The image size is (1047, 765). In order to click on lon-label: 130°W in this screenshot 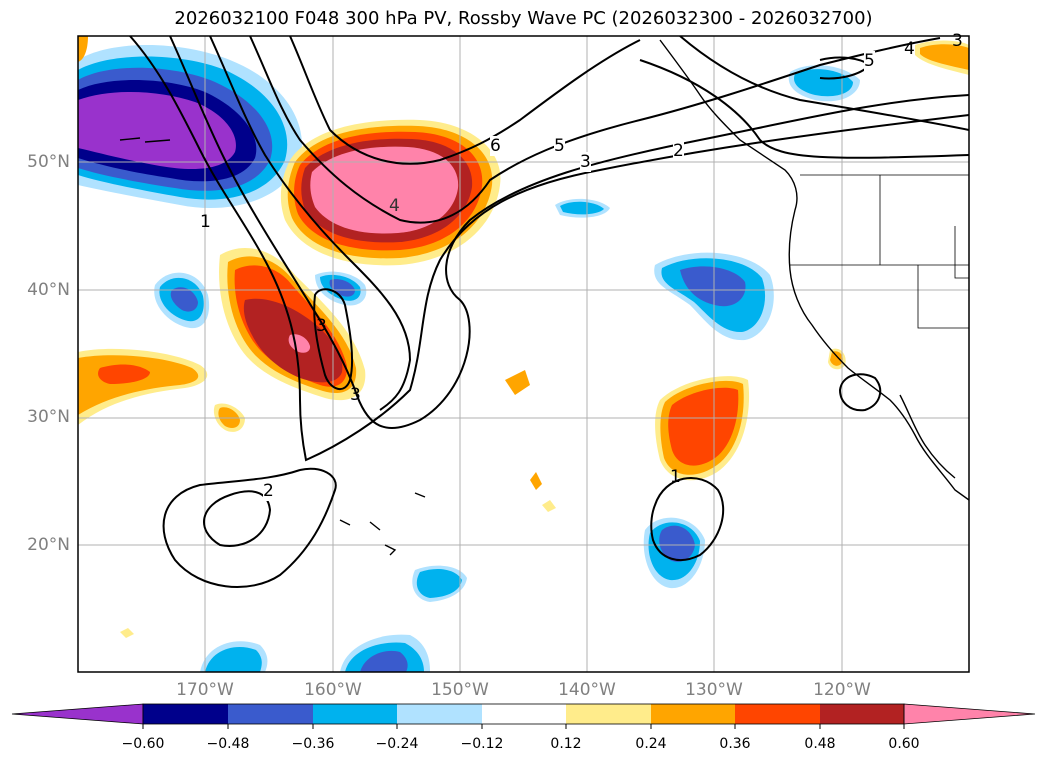, I will do `click(714, 690)`.